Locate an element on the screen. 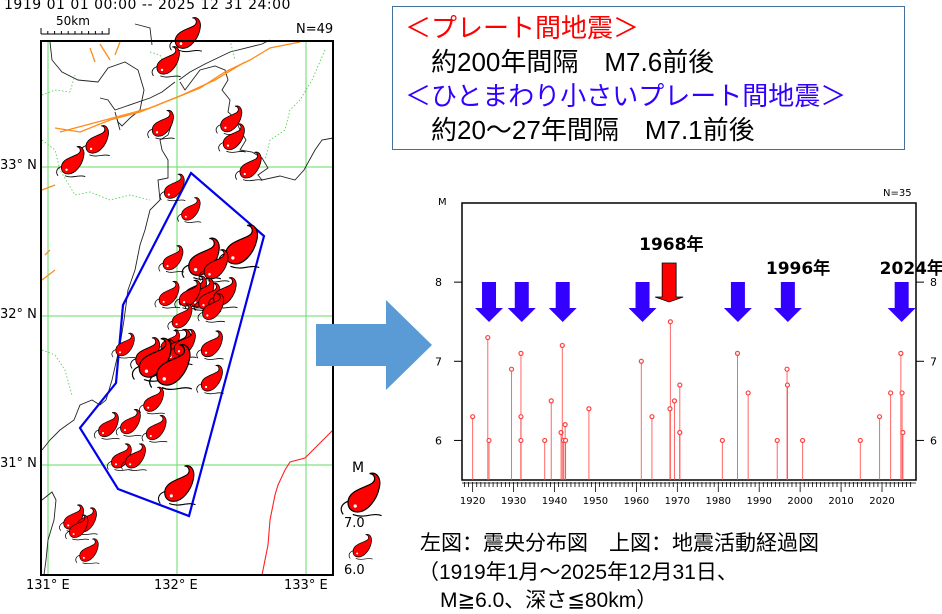 The width and height of the screenshot is (942, 614). x-tick-label: 1940 is located at coordinates (554, 501).